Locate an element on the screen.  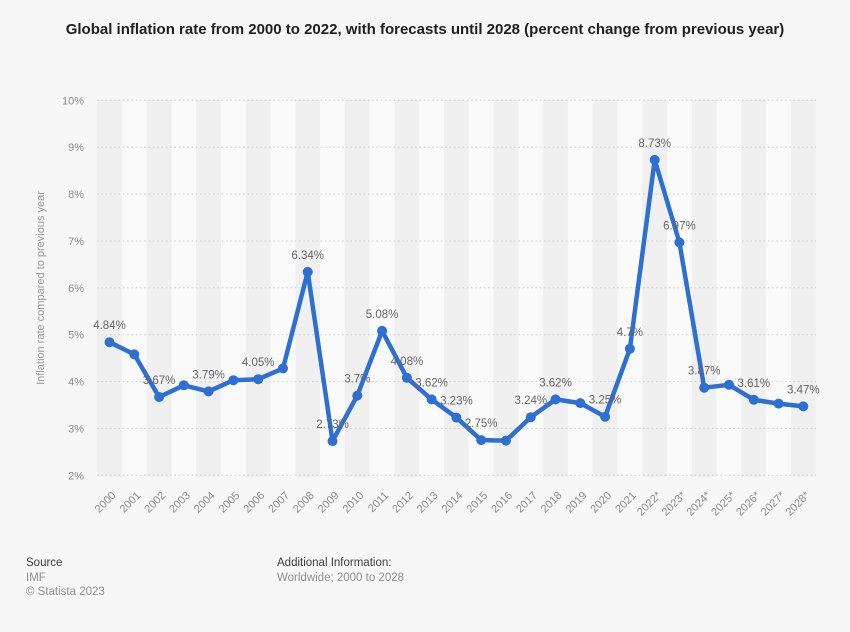
y-tick-label: 3% is located at coordinates (76, 429).